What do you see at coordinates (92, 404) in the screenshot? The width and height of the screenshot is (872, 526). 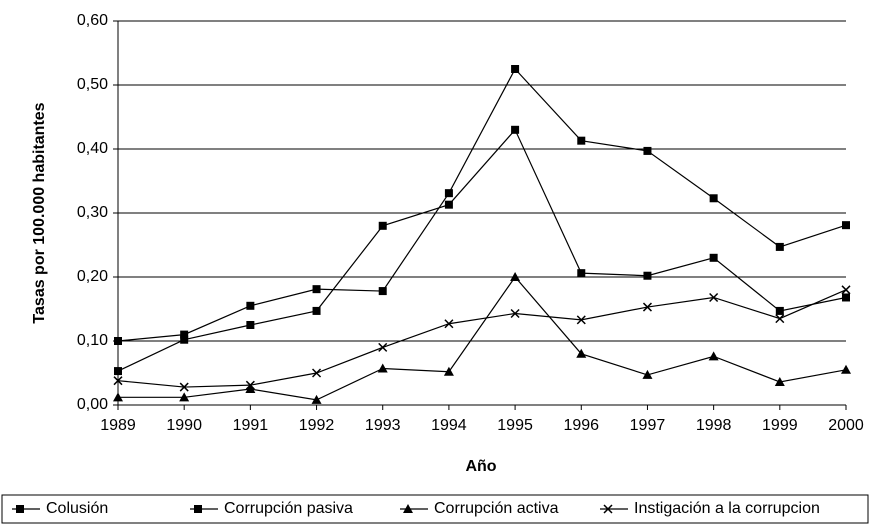 I see `y-tick-label: 0,00` at bounding box center [92, 404].